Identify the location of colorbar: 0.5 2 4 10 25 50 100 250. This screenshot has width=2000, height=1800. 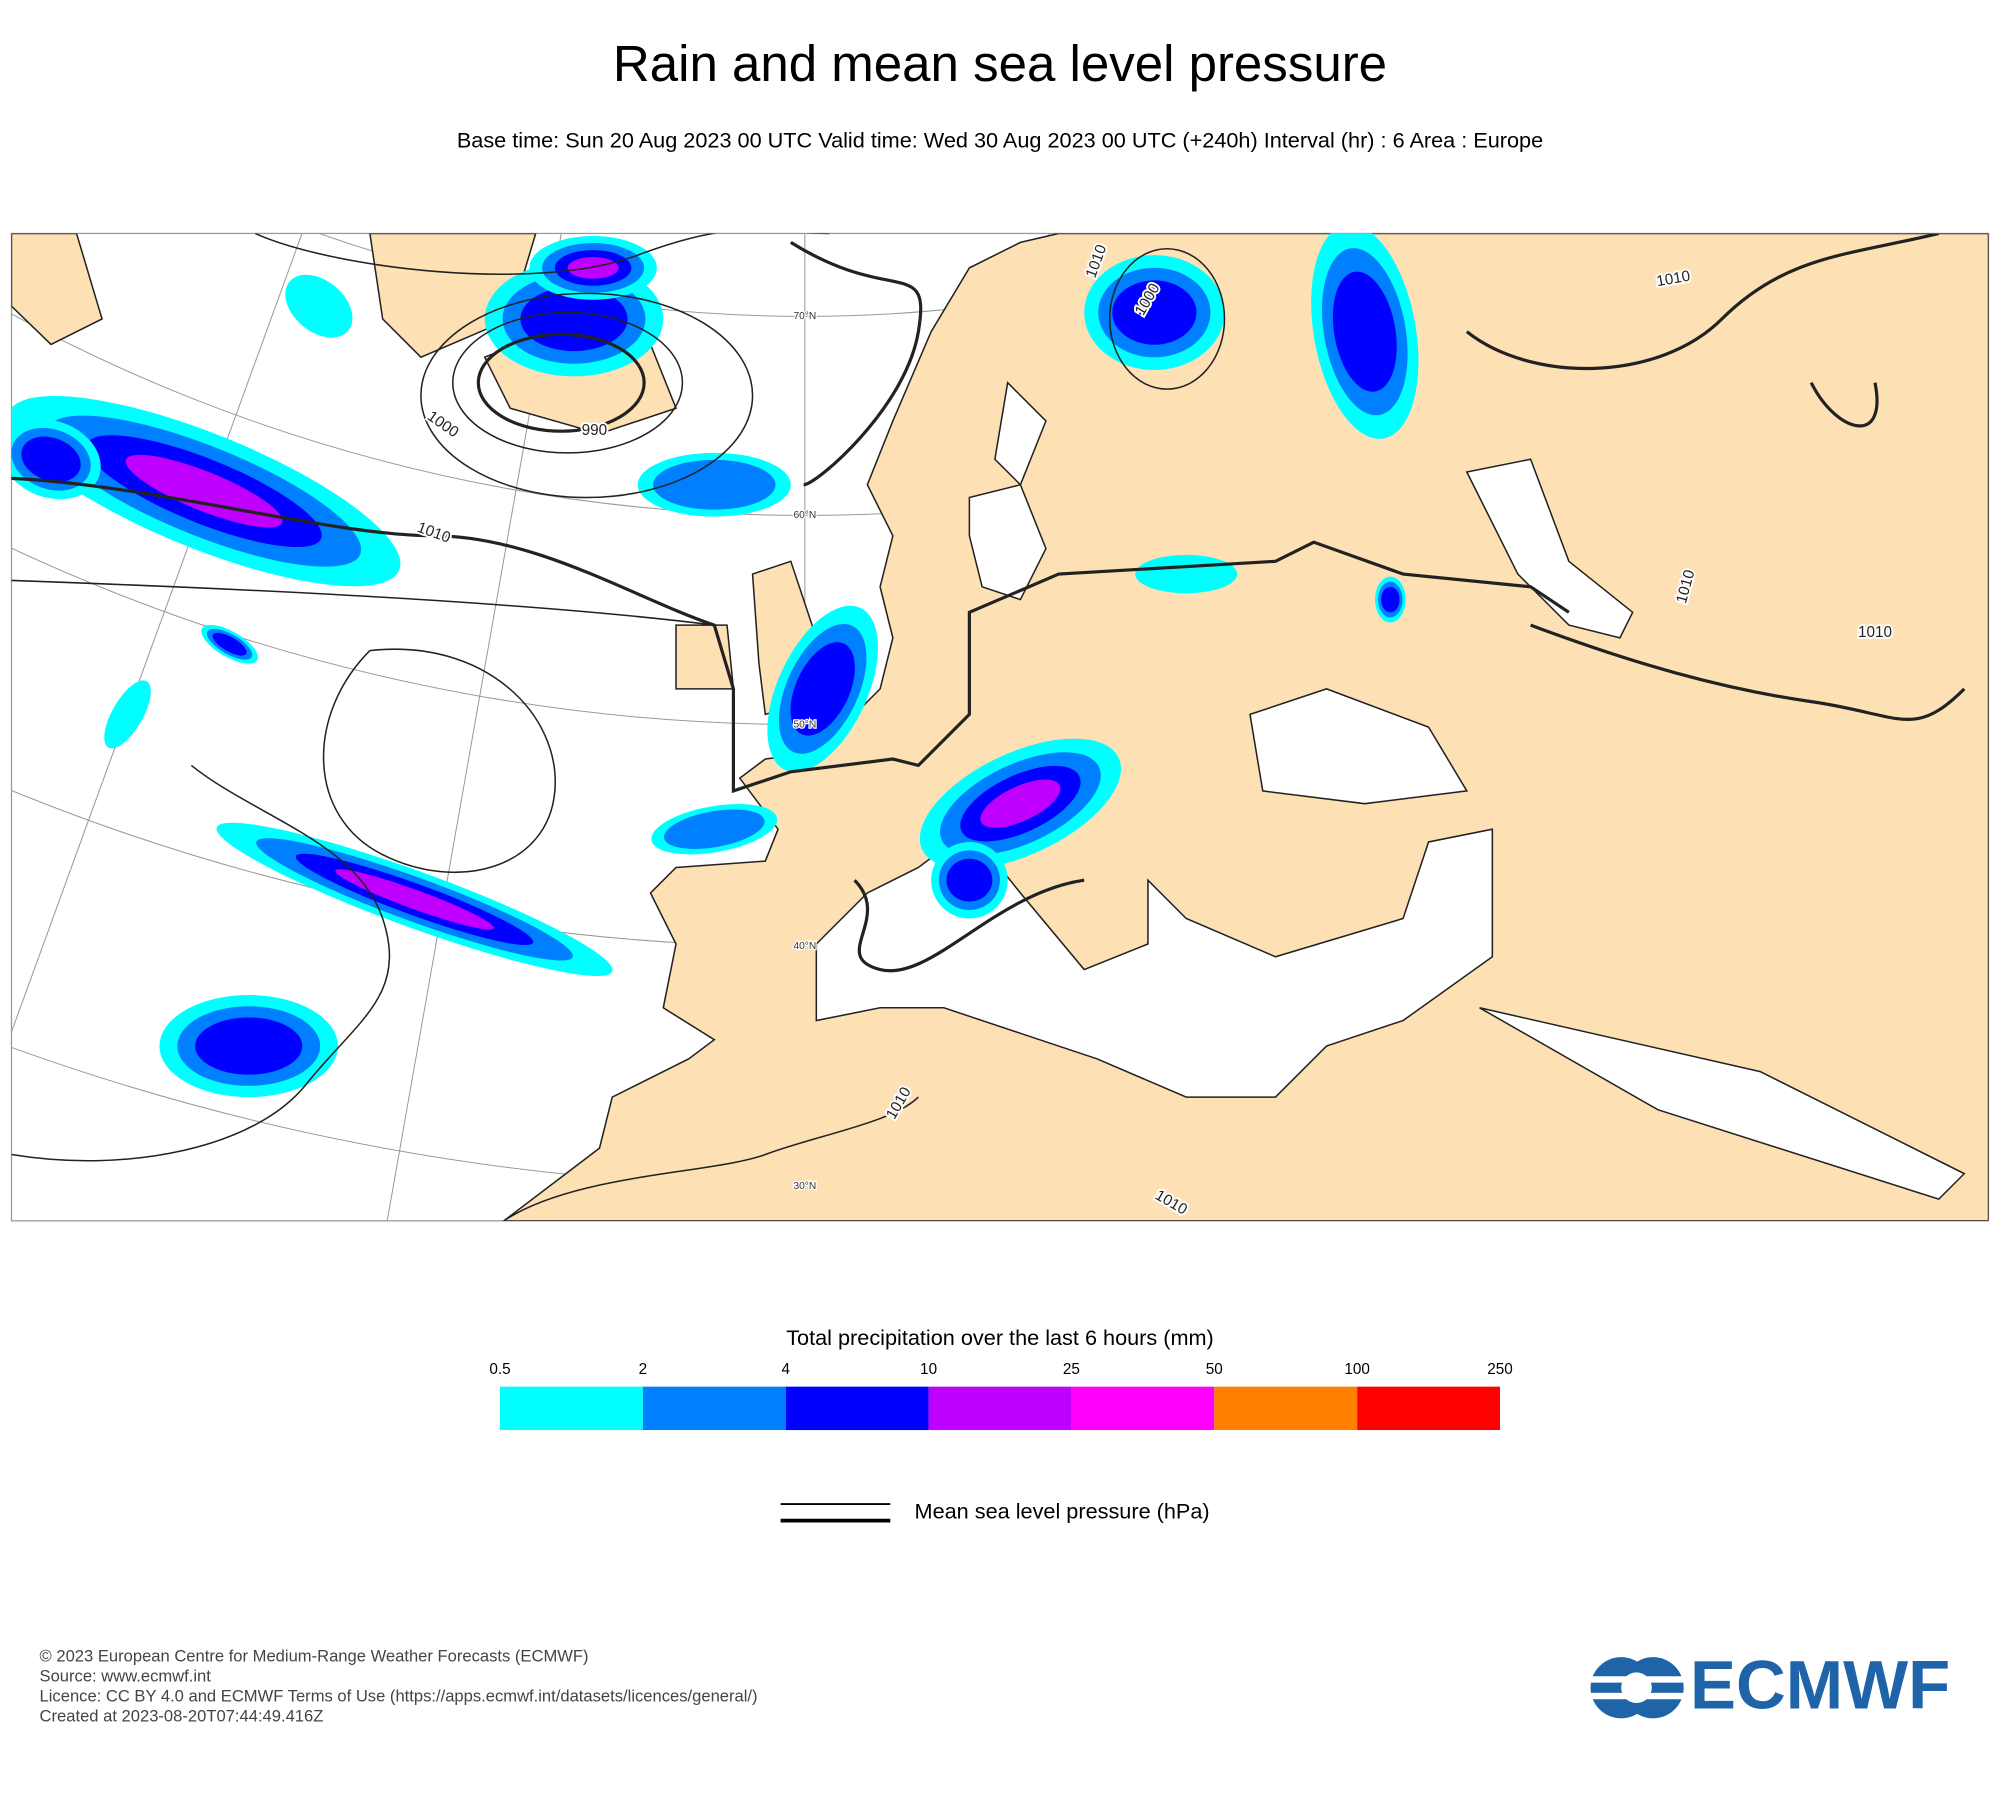
(1001, 1396).